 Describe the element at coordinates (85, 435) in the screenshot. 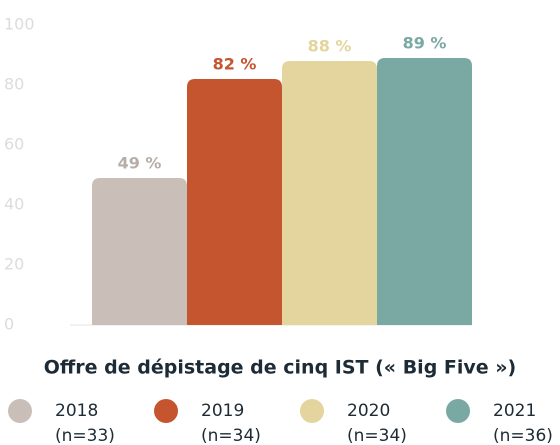

I see `legend-sample: (n=33)` at that location.